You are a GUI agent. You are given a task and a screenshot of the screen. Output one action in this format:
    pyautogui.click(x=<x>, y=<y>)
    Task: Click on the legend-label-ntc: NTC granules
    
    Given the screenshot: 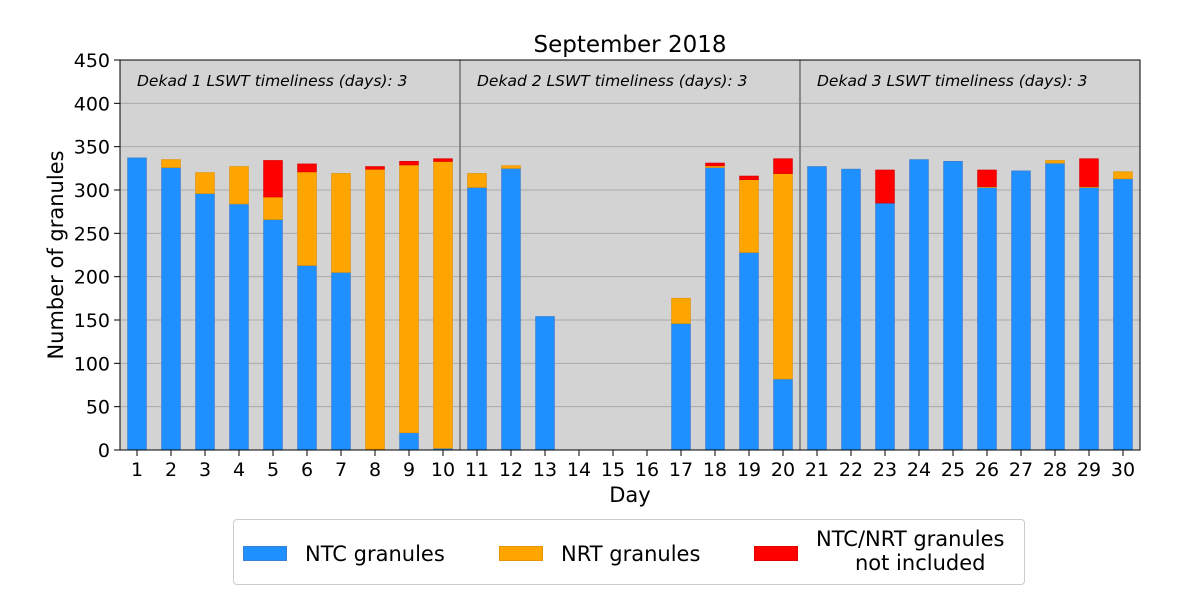 What is the action you would take?
    pyautogui.click(x=375, y=554)
    